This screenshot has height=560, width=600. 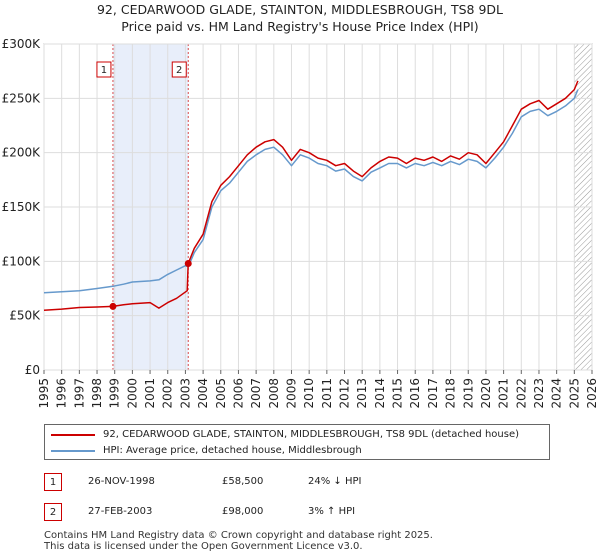 What do you see at coordinates (274, 393) in the screenshot?
I see `x-tick-label: 2008` at bounding box center [274, 393].